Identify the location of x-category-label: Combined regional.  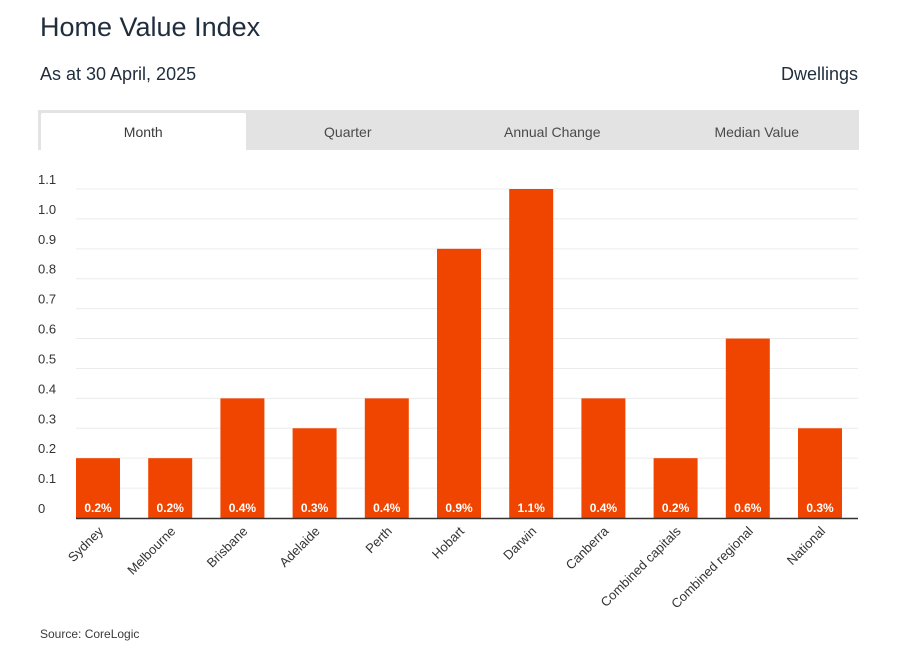
(712, 567).